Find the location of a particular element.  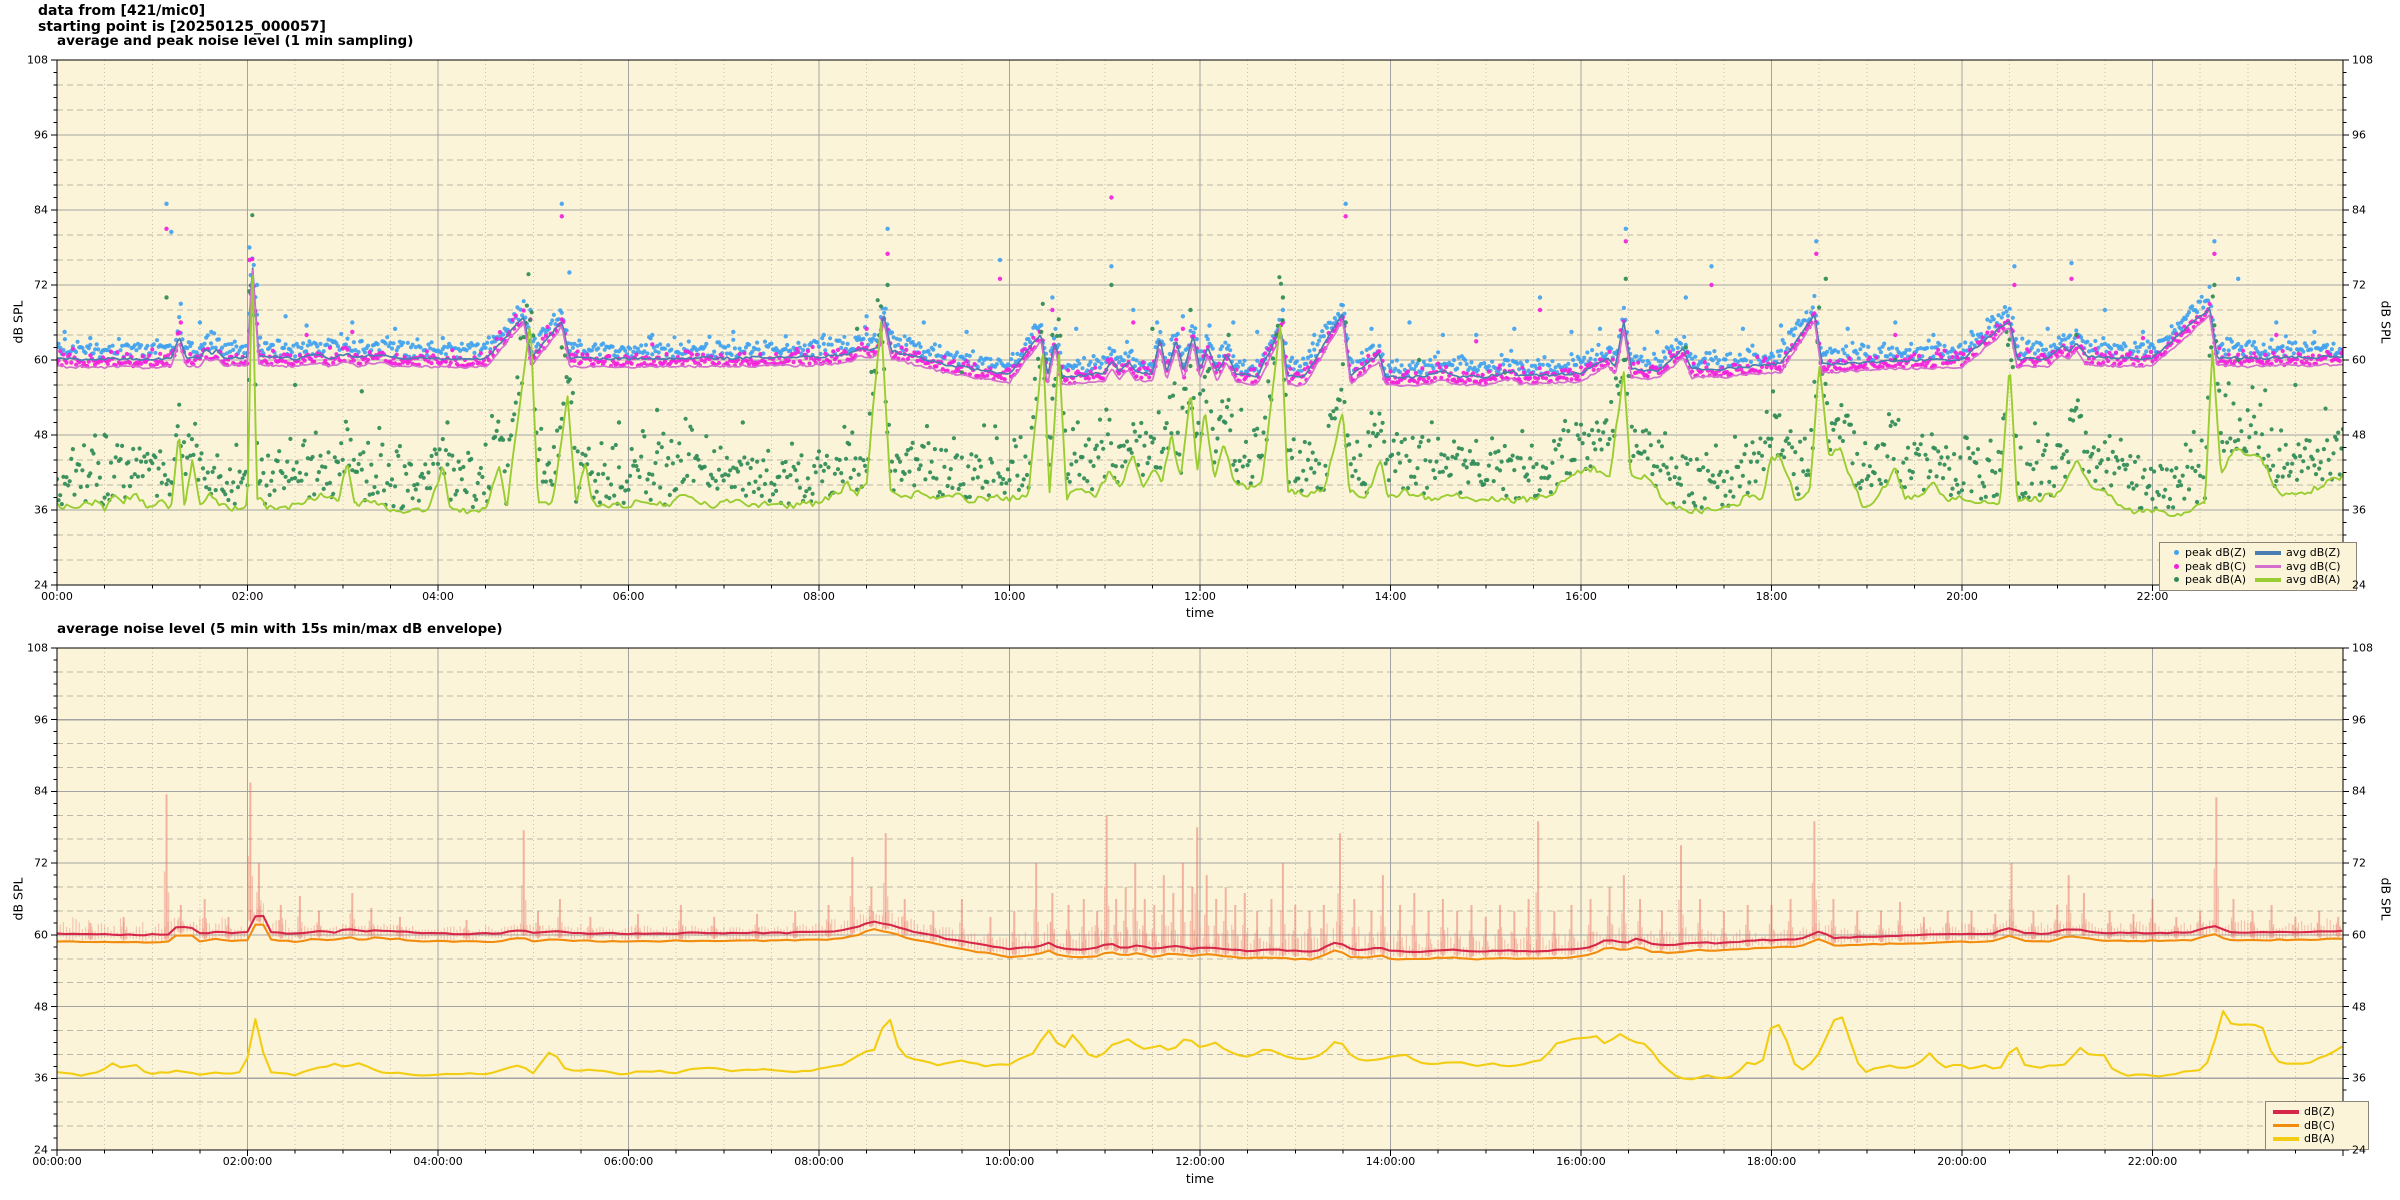

x-tick-label: 14:00 is located at coordinates (1390, 596).